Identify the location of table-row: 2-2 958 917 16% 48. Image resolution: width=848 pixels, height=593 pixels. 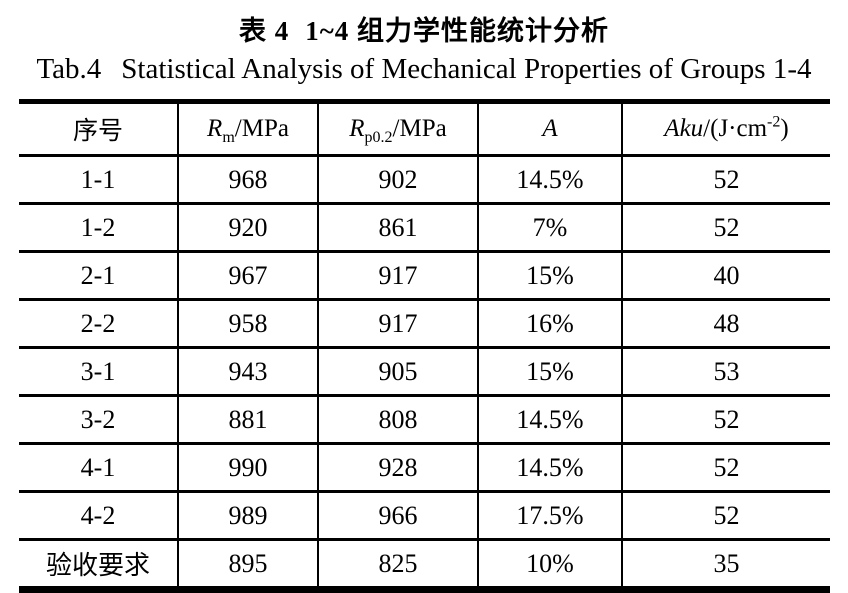
(424, 324).